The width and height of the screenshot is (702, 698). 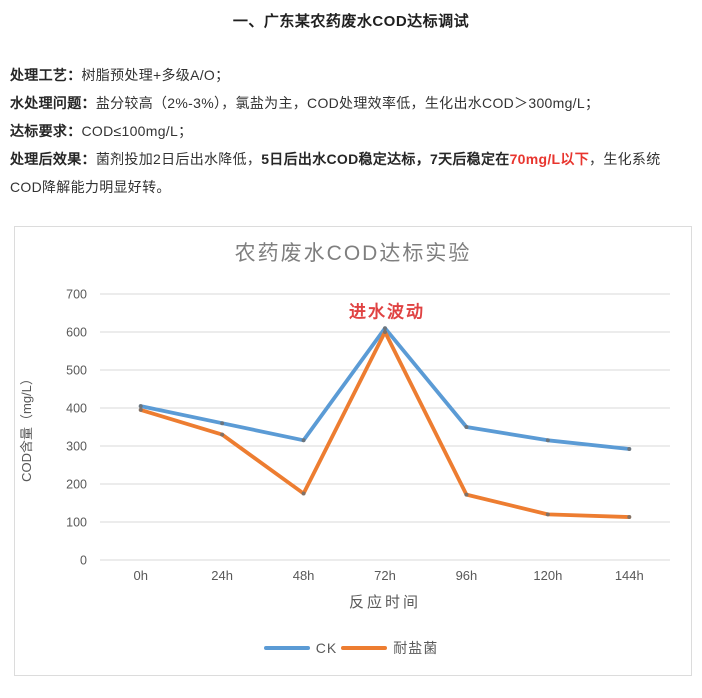 I want to click on legend-item-CK: CK, so click(x=302, y=648).